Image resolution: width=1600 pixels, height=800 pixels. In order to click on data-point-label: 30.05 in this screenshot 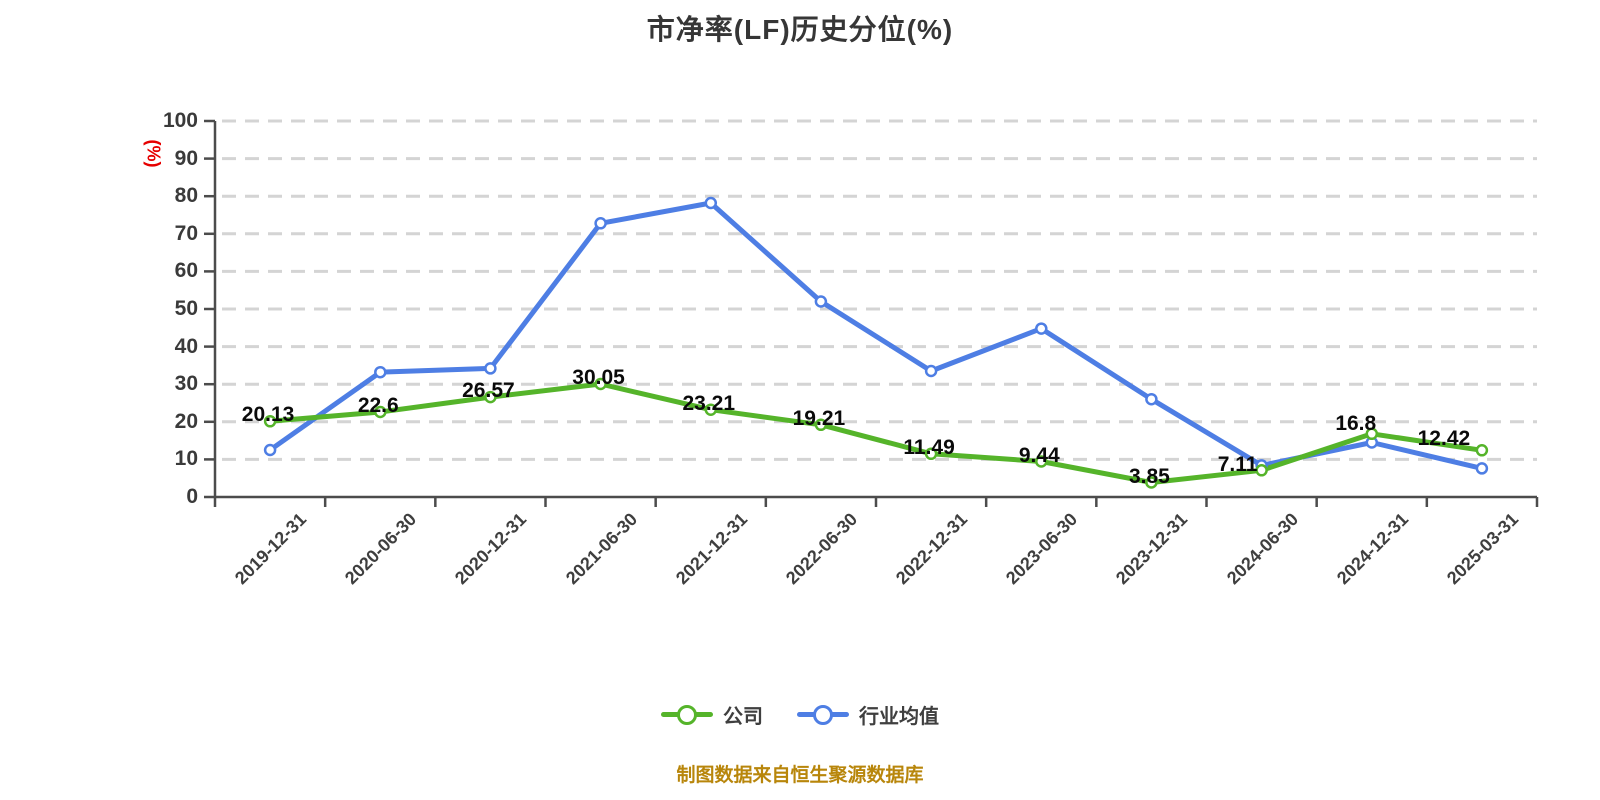, I will do `click(598, 377)`.